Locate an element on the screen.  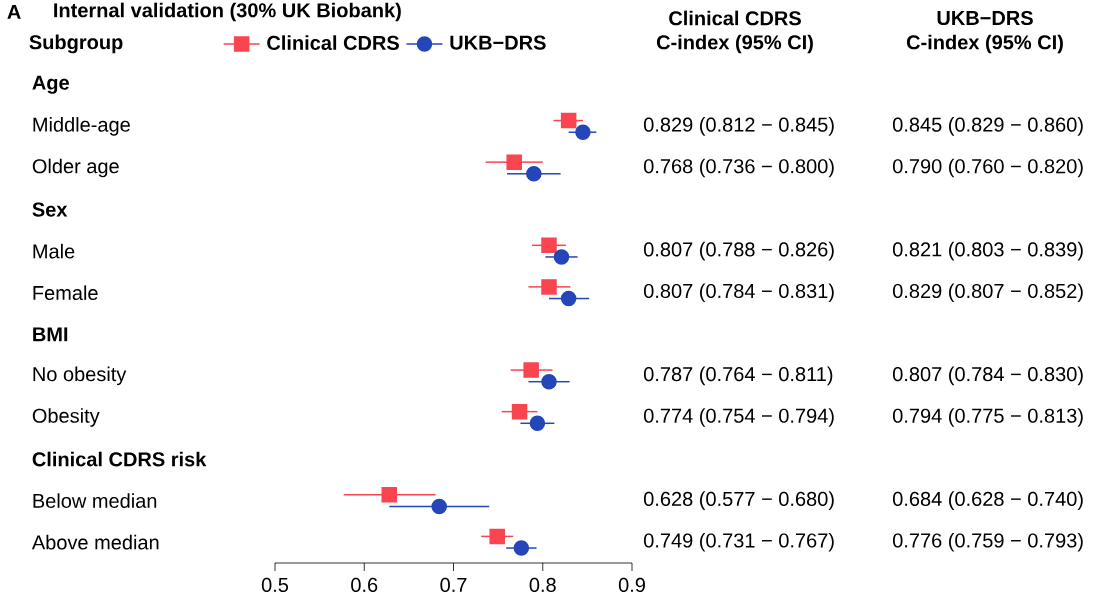
y-tick-label: Above median is located at coordinates (95, 542).